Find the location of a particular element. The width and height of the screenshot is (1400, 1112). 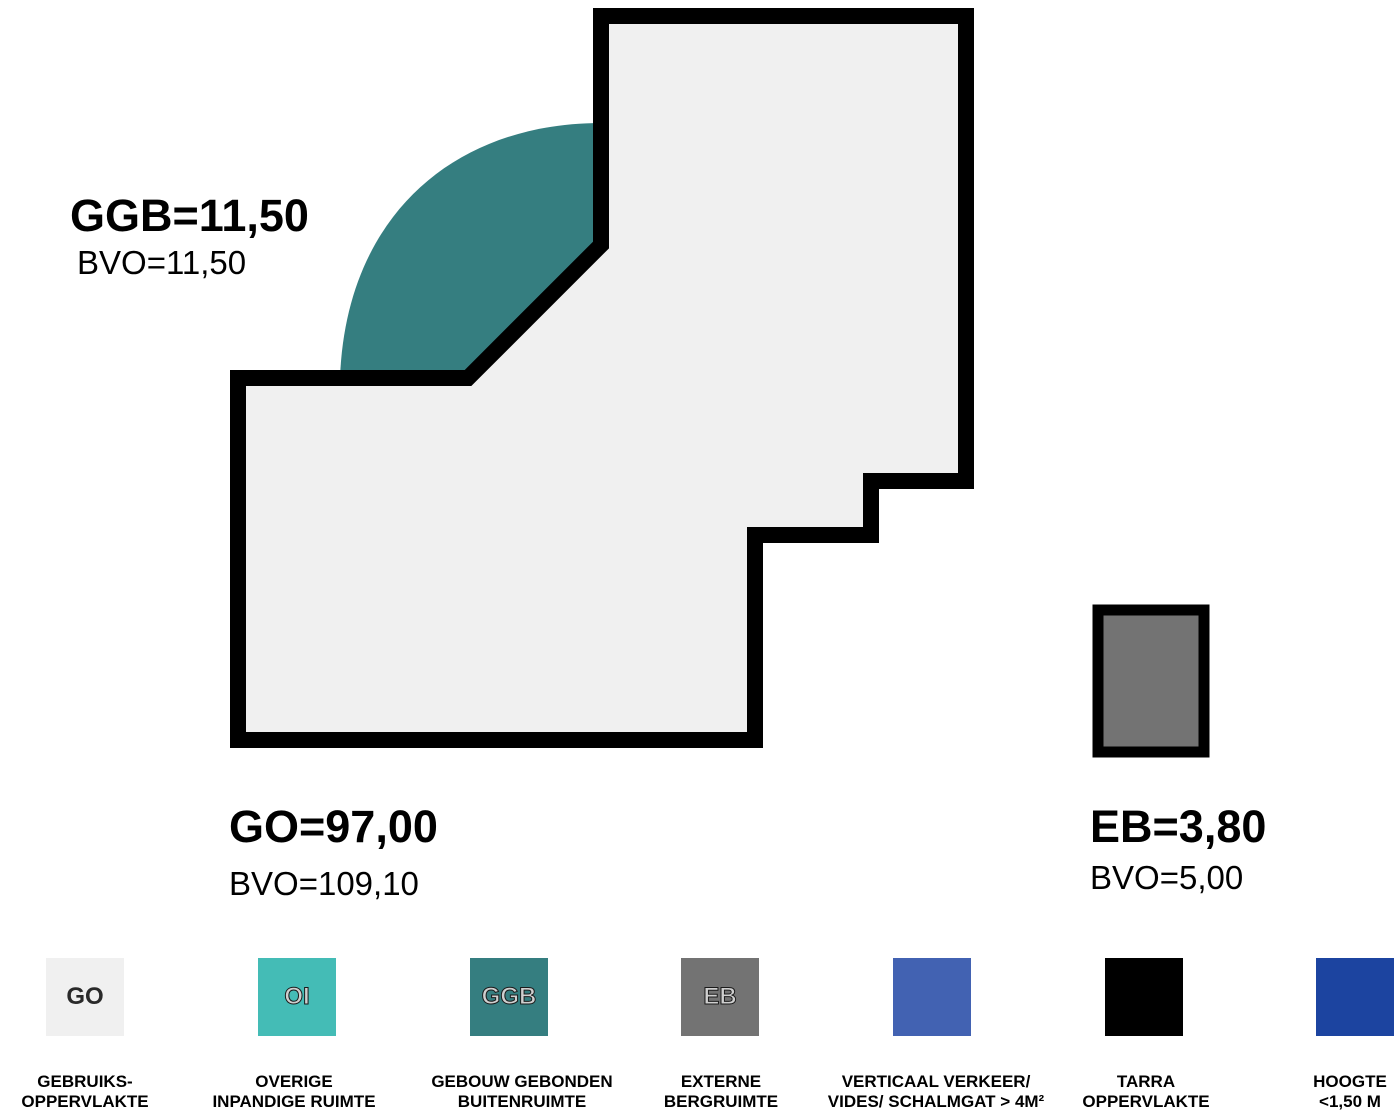

legend-label-line: BUITENRUIMTE is located at coordinates (522, 1101).